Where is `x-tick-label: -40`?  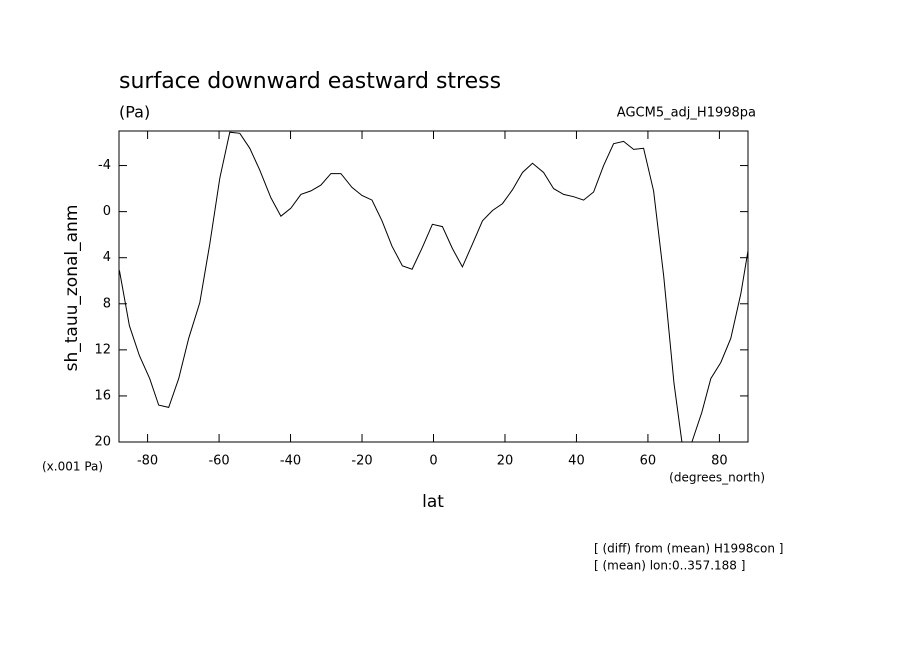
x-tick-label: -40 is located at coordinates (290, 461).